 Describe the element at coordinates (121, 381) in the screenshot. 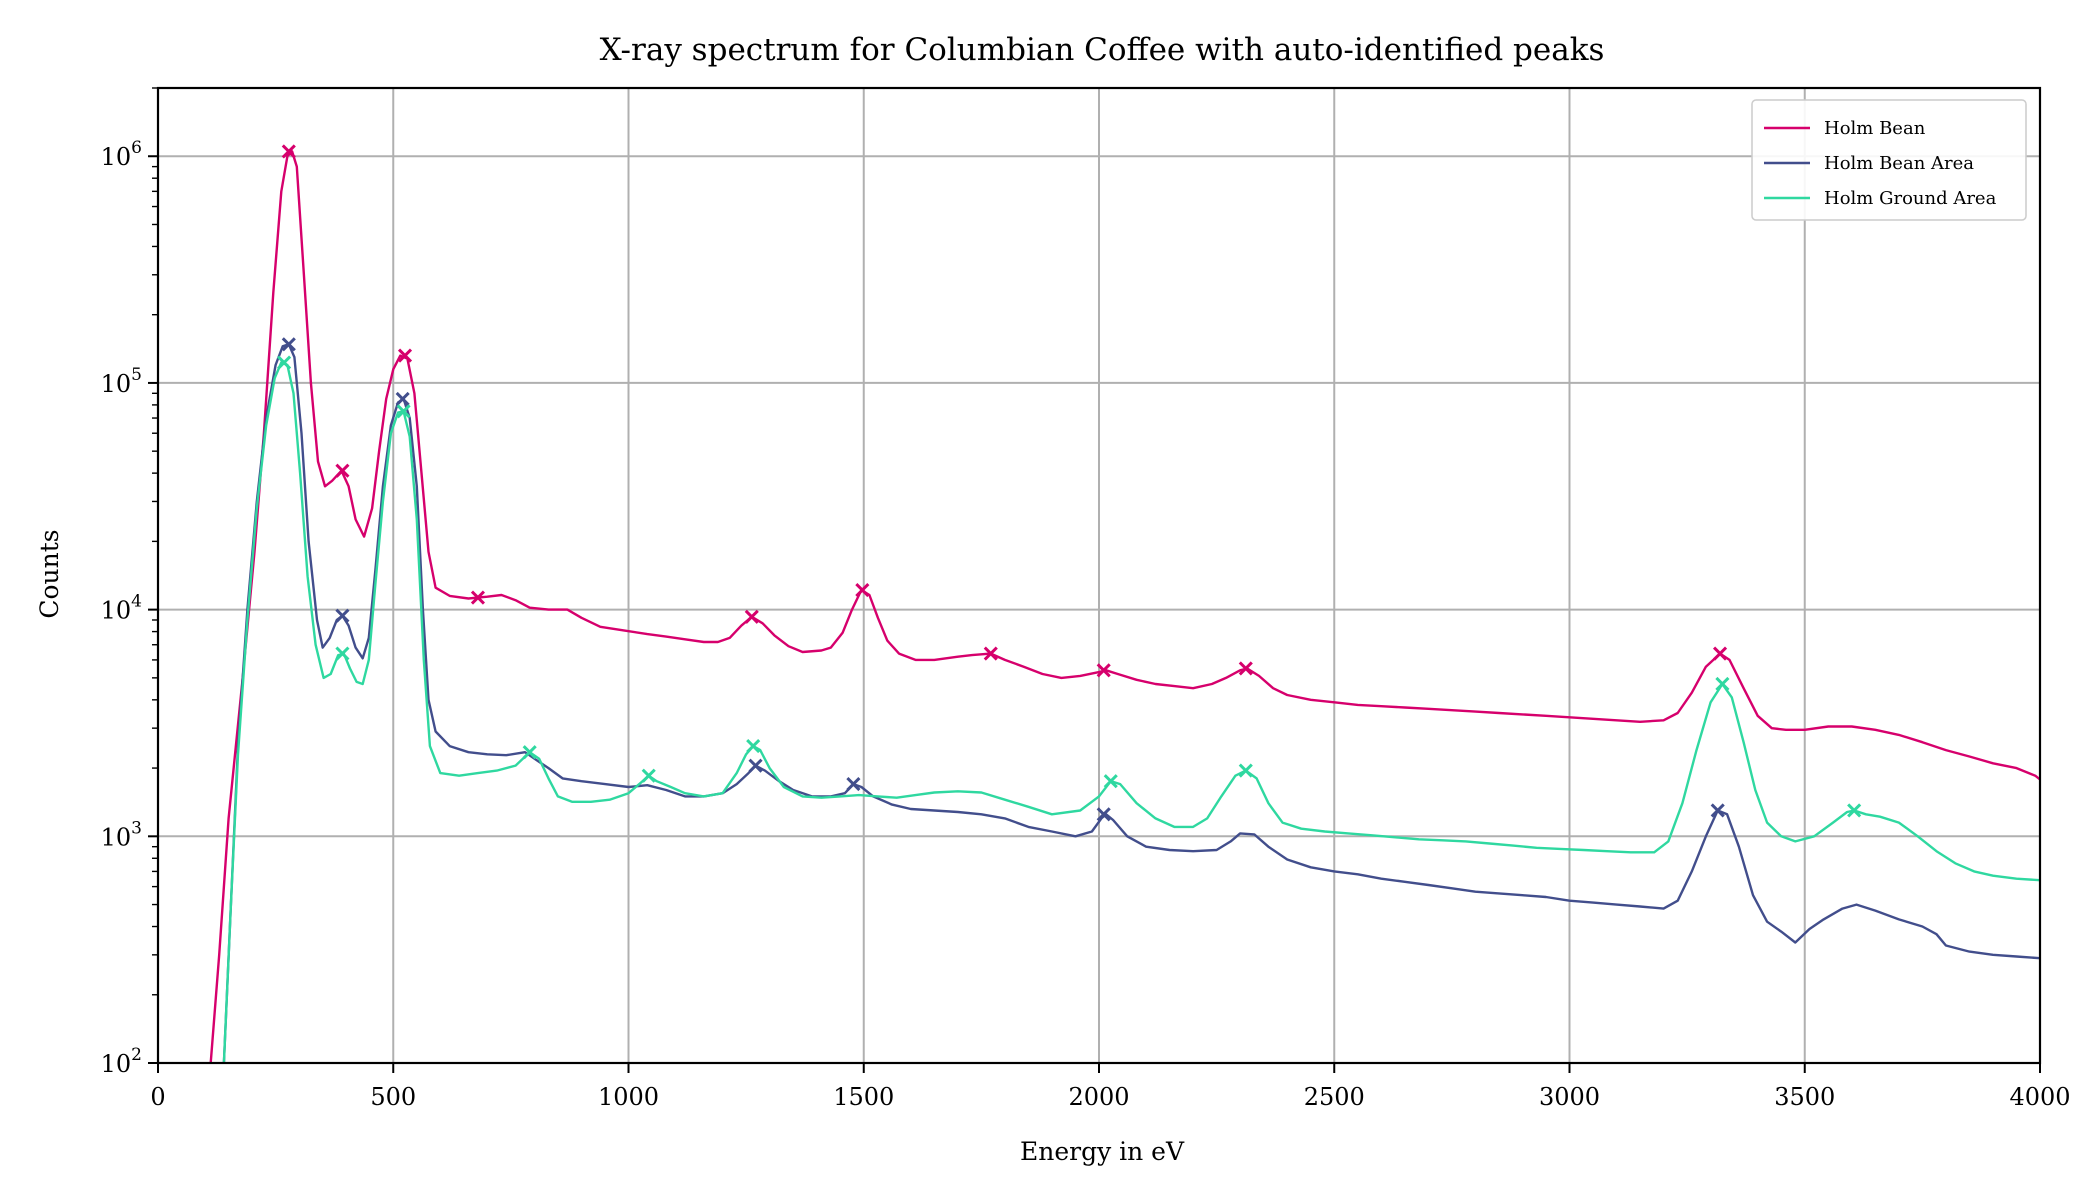

I see `y-tick-label: 10⁵` at that location.